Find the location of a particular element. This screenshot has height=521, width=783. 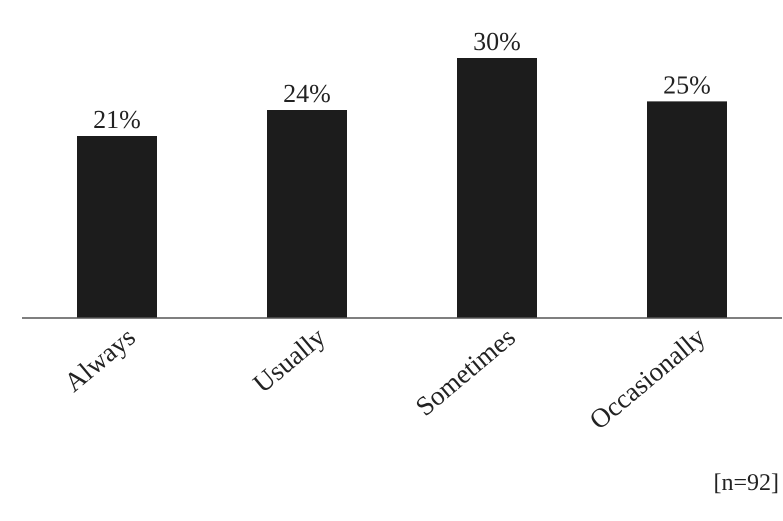

data-label: 30% is located at coordinates (497, 41).